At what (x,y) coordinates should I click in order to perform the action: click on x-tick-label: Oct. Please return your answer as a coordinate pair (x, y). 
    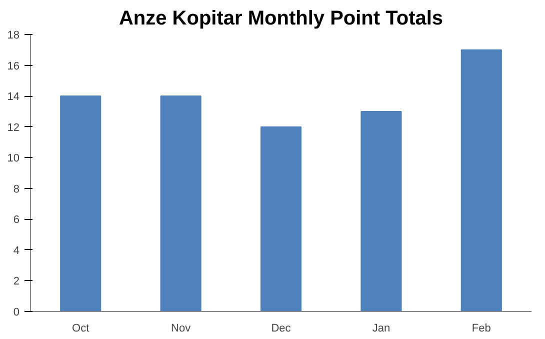
    Looking at the image, I should click on (81, 328).